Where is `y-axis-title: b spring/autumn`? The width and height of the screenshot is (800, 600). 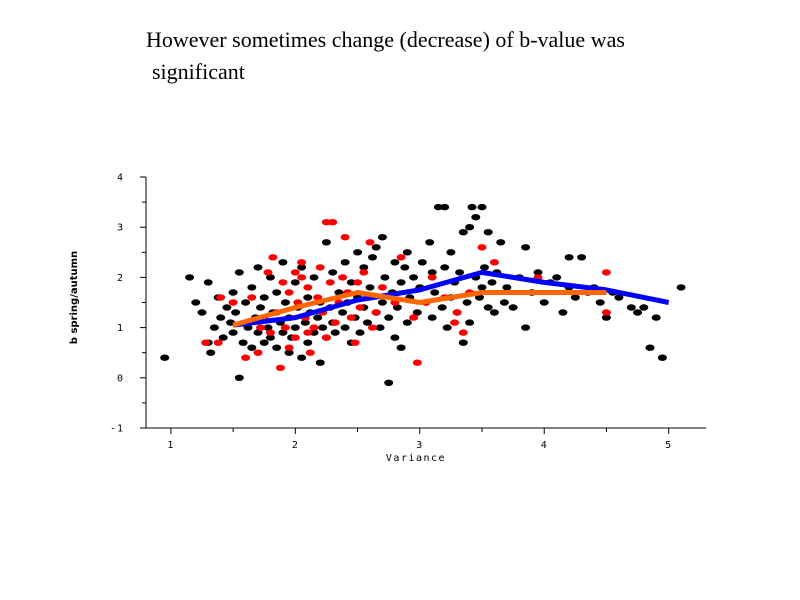 y-axis-title: b spring/autumn is located at coordinates (74, 297).